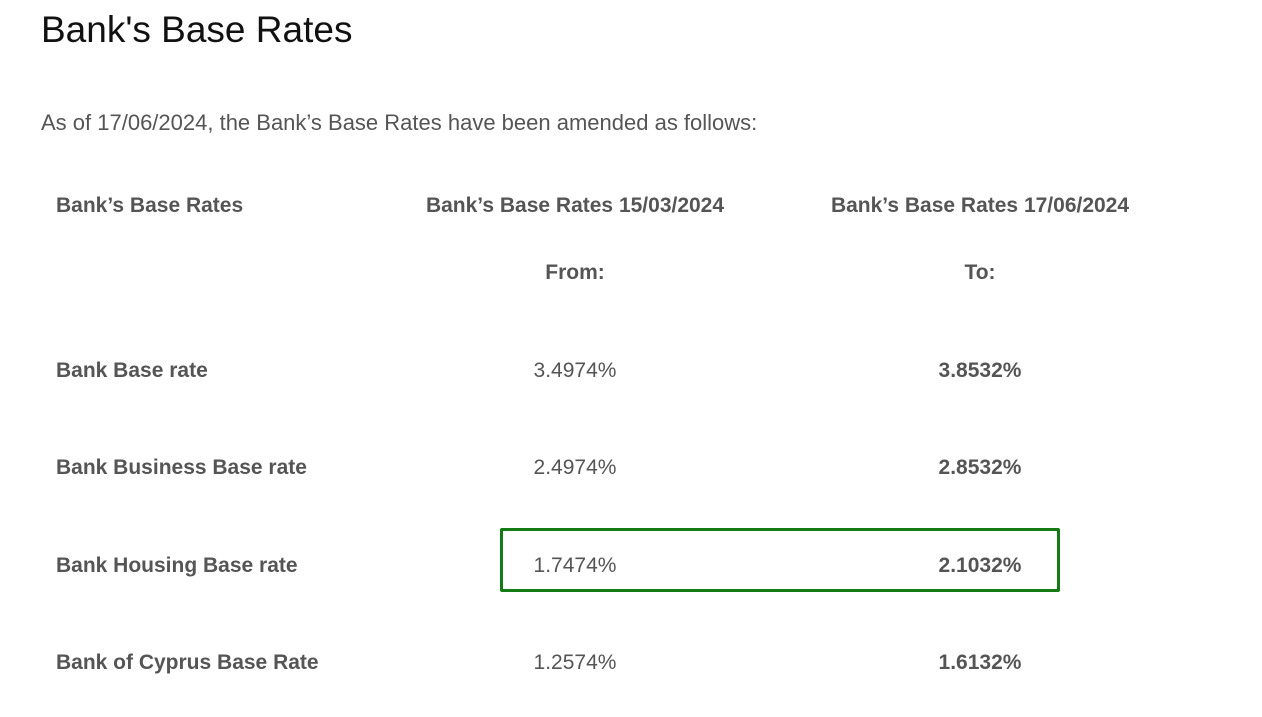 The image size is (1262, 717). I want to click on header-to-date: Bank’s Base Rates 17/06/2024, so click(980, 205).